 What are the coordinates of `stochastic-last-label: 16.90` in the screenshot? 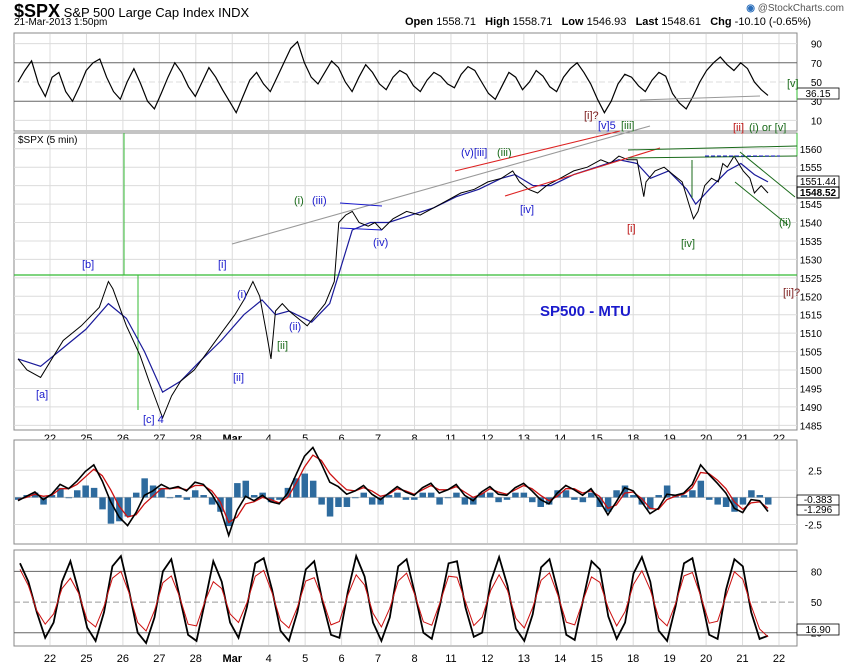 It's located at (817, 630).